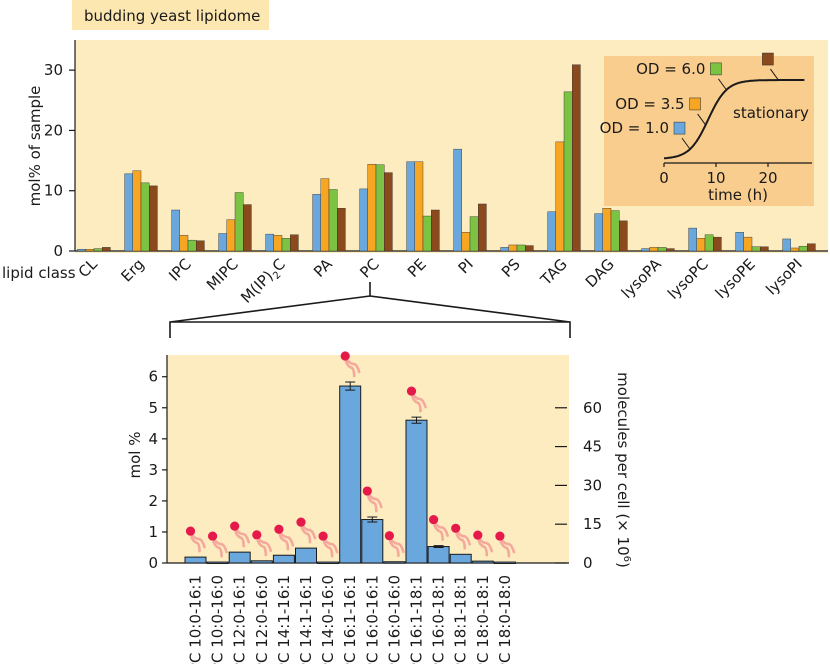 The image size is (830, 664). I want to click on inset-tick-label: 0, so click(664, 178).